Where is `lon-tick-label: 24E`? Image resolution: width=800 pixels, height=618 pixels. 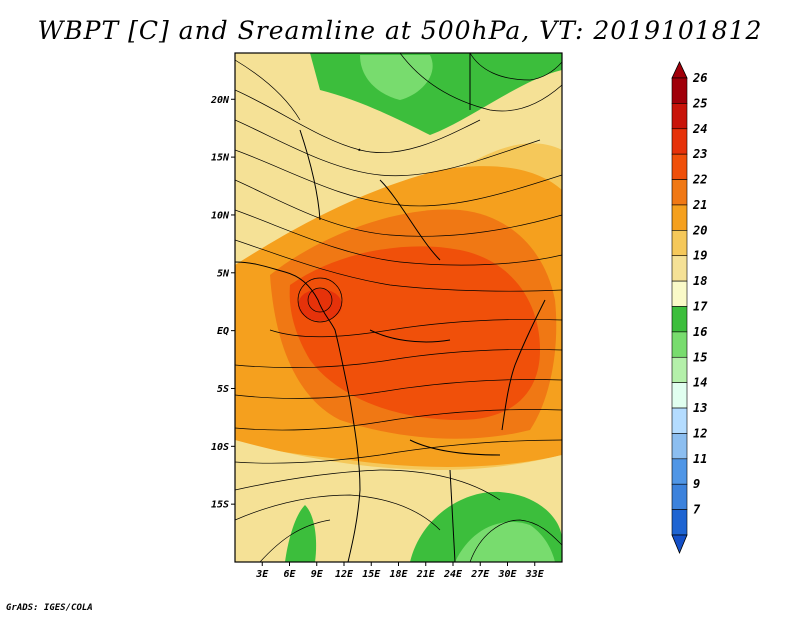
lon-tick-label: 24E is located at coordinates (453, 574).